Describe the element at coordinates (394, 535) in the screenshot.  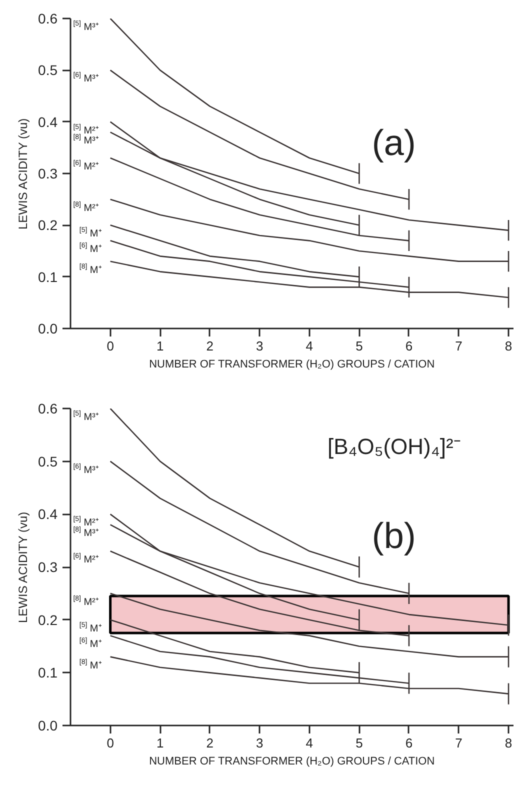
I see `annotation: (b)` at that location.